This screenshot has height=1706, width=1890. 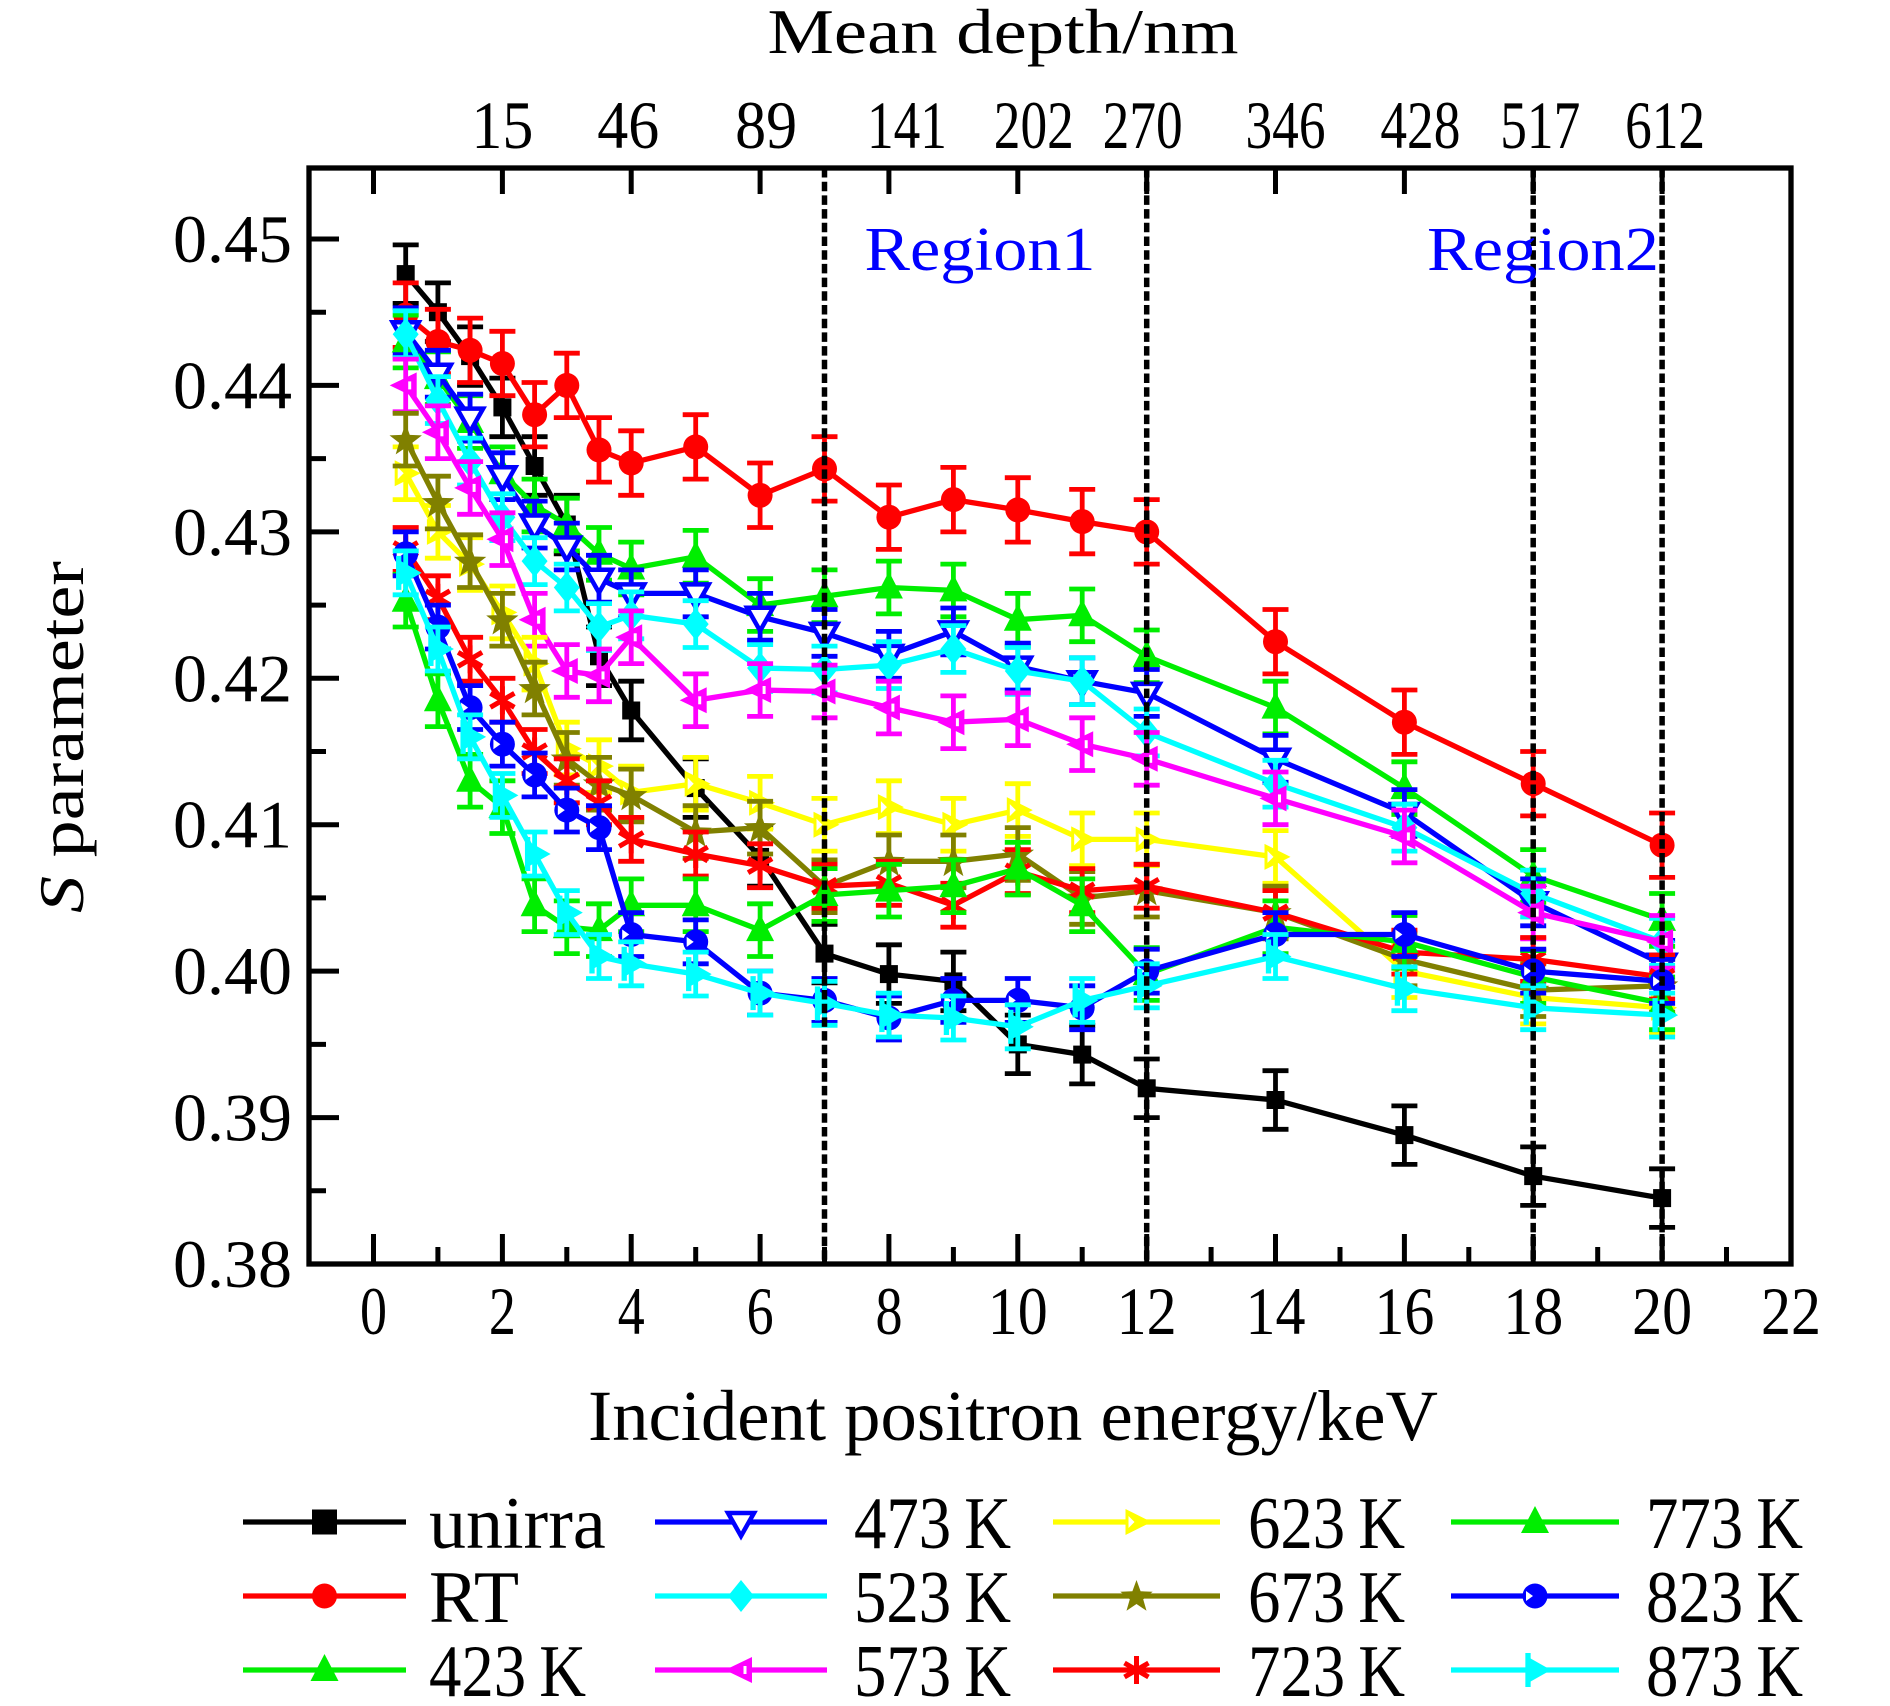 I want to click on svg-text: 141, so click(x=907, y=125).